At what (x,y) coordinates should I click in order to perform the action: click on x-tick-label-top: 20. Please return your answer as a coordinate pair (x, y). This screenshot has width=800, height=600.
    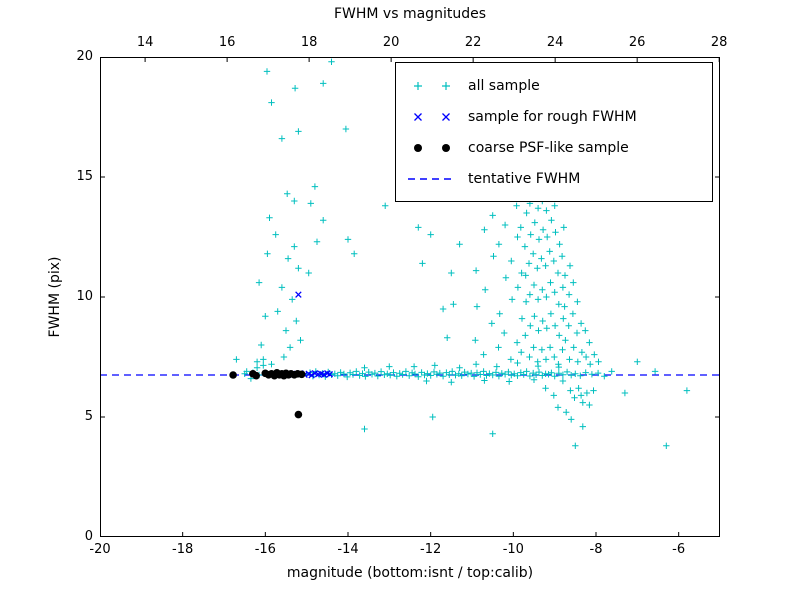
    Looking at the image, I should click on (391, 42).